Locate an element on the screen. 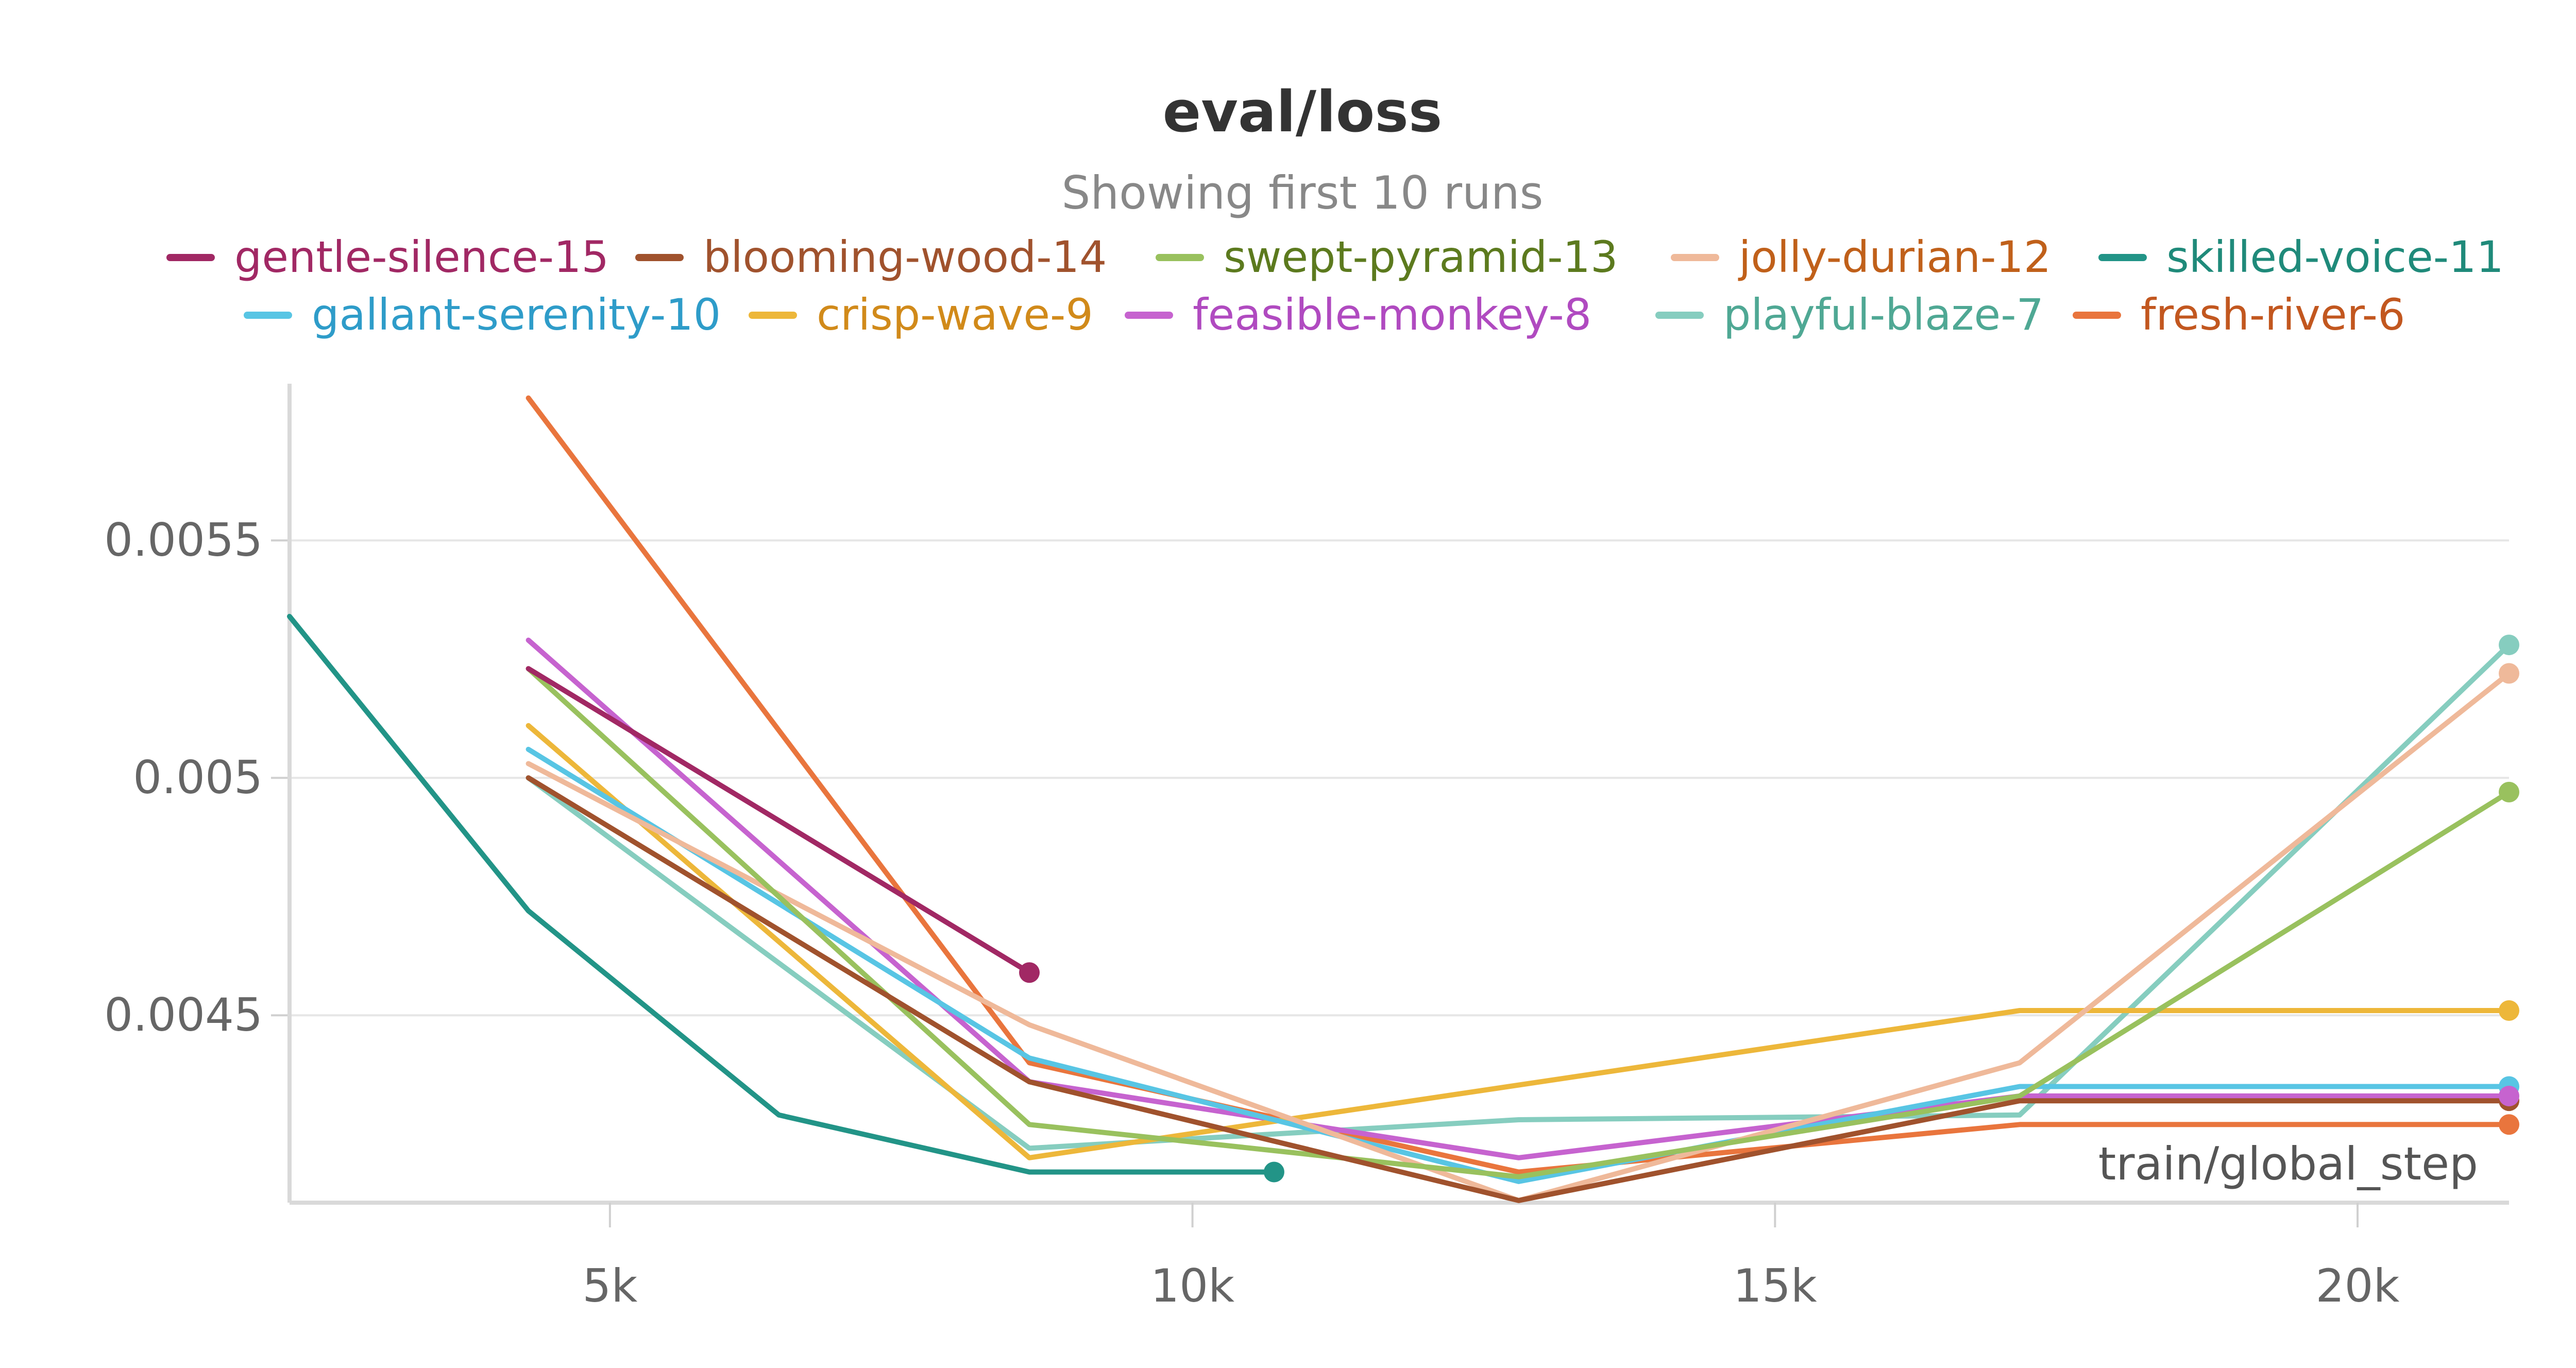 Image resolution: width=2576 pixels, height=1368 pixels. legend-label-playful-blaze-7: playful-blaze-7 is located at coordinates (1883, 314).